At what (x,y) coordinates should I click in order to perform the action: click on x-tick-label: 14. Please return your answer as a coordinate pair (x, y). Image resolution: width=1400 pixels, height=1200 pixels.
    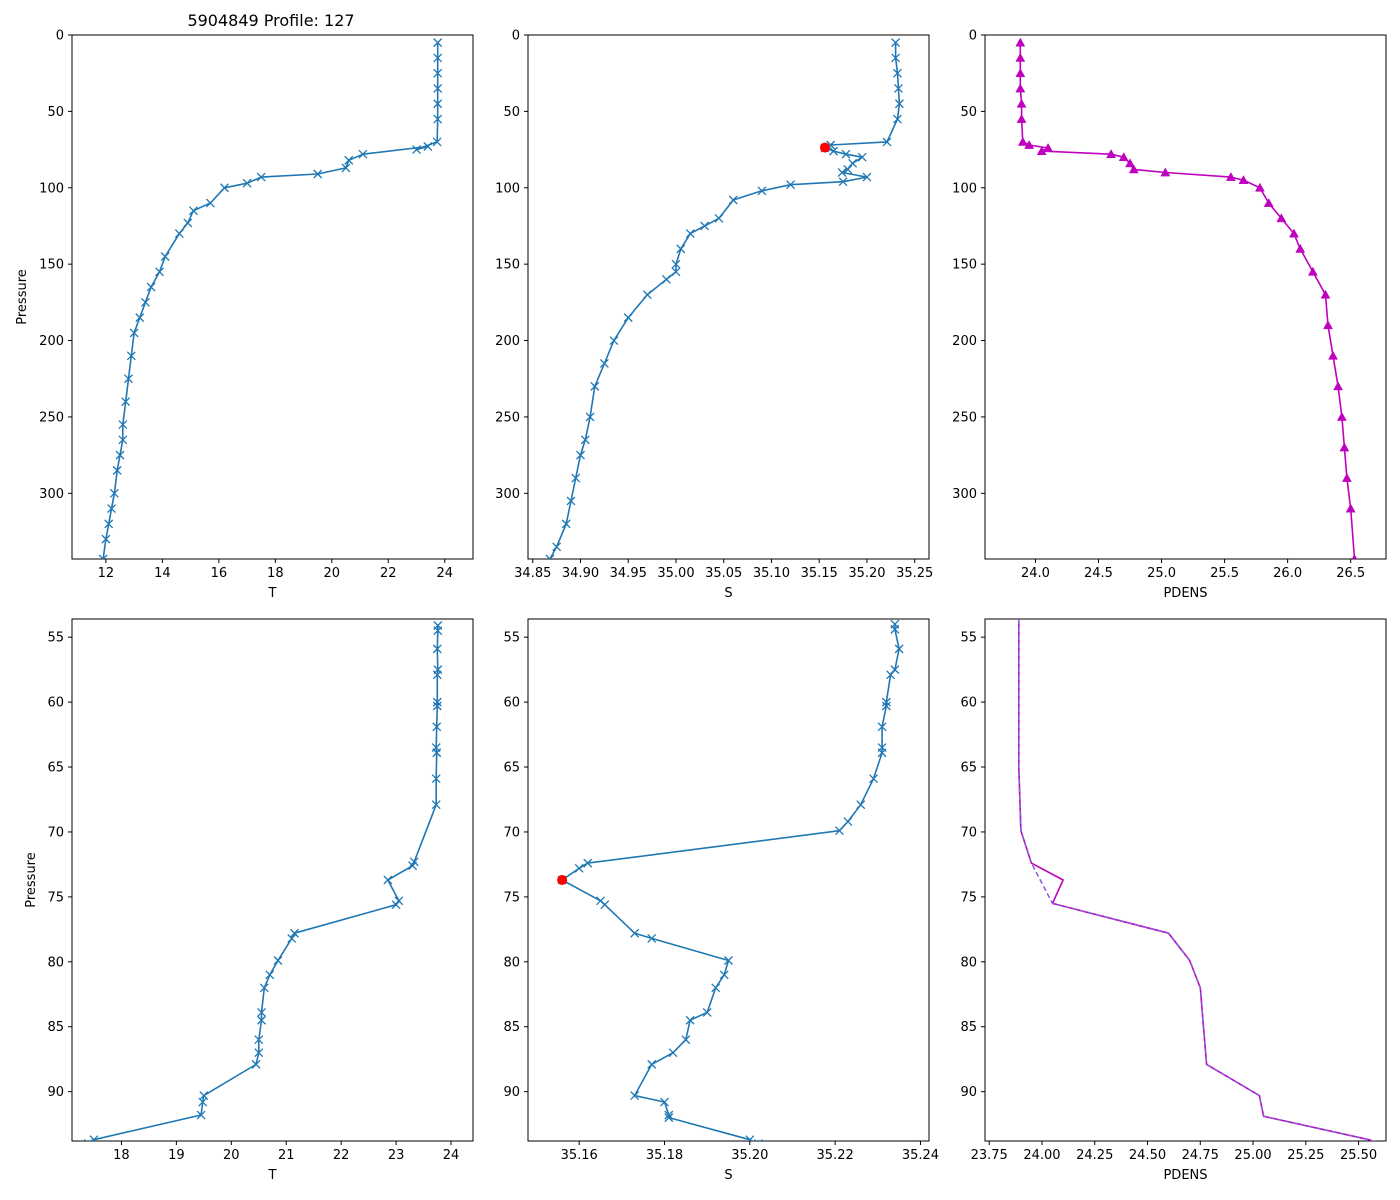
    Looking at the image, I should click on (162, 573).